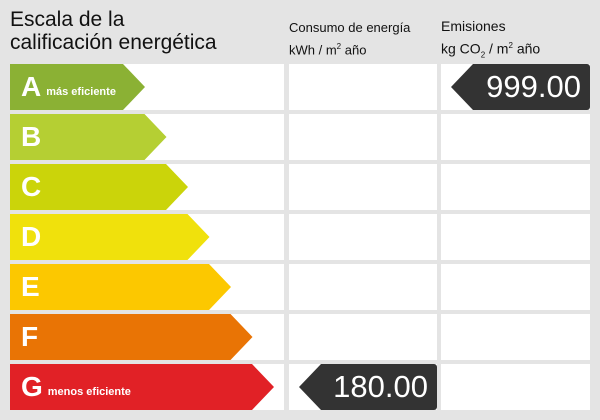 This screenshot has height=420, width=600. Describe the element at coordinates (131, 337) in the screenshot. I see `rating-arrow-f: F` at that location.